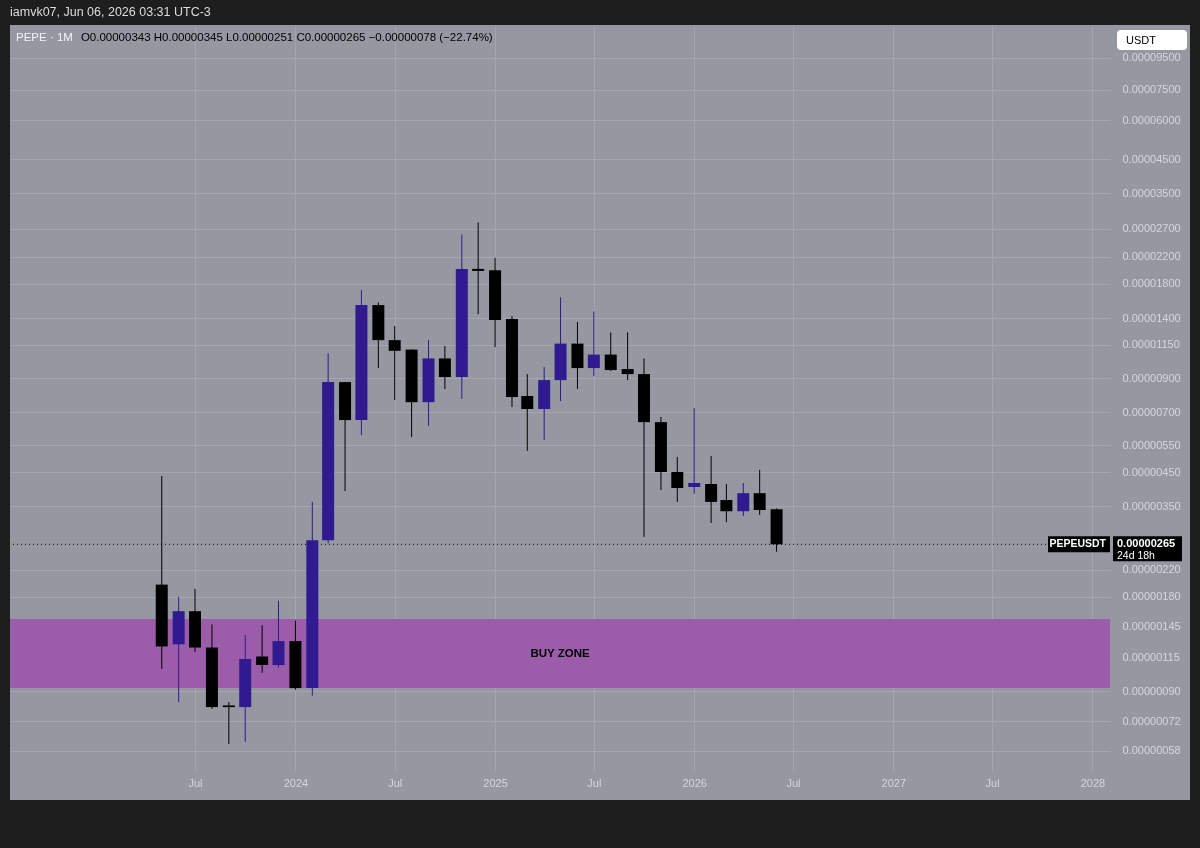 This screenshot has width=1200, height=848. Describe the element at coordinates (1151, 444) in the screenshot. I see `y-tick-label: 0.00000550` at that location.